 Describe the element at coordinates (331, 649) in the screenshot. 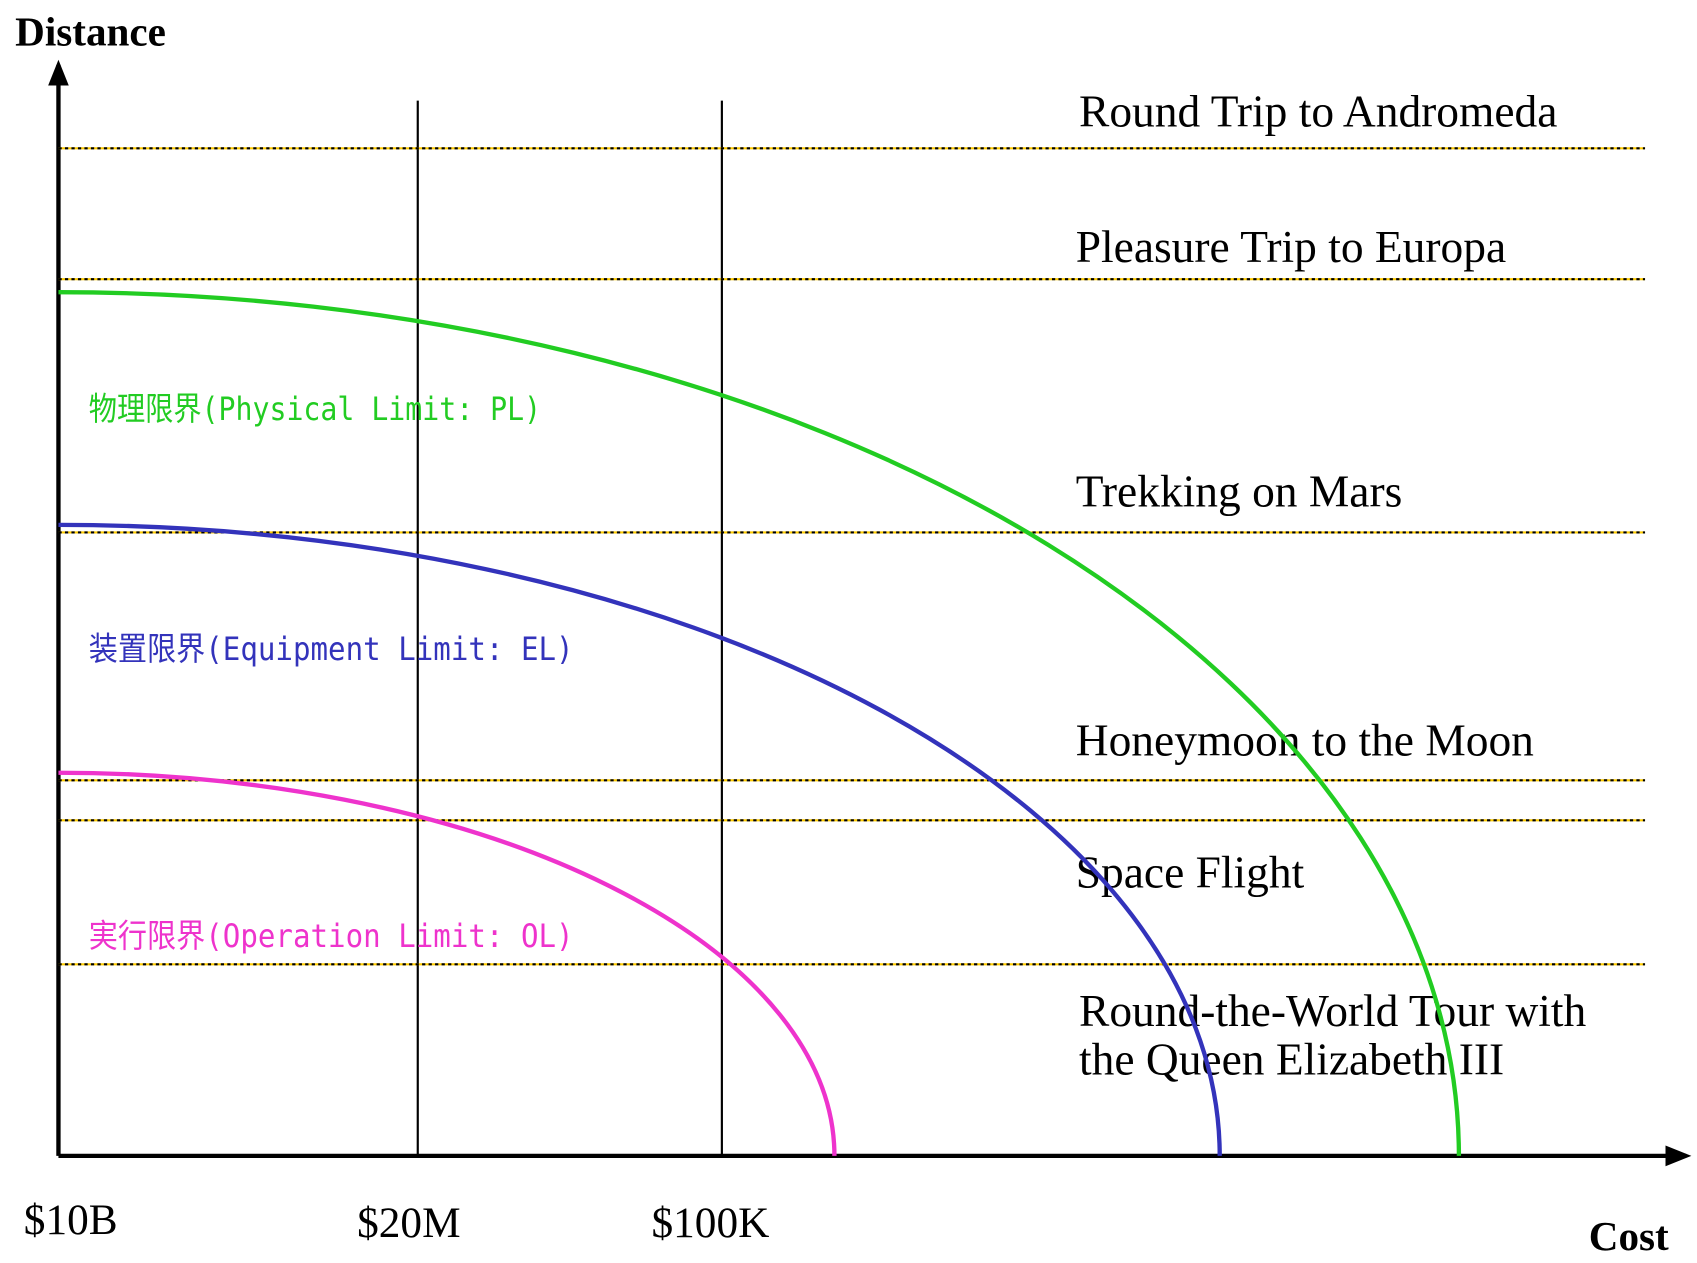

I see `curve-label: 装置限界(Equipment Limit: EL)` at that location.